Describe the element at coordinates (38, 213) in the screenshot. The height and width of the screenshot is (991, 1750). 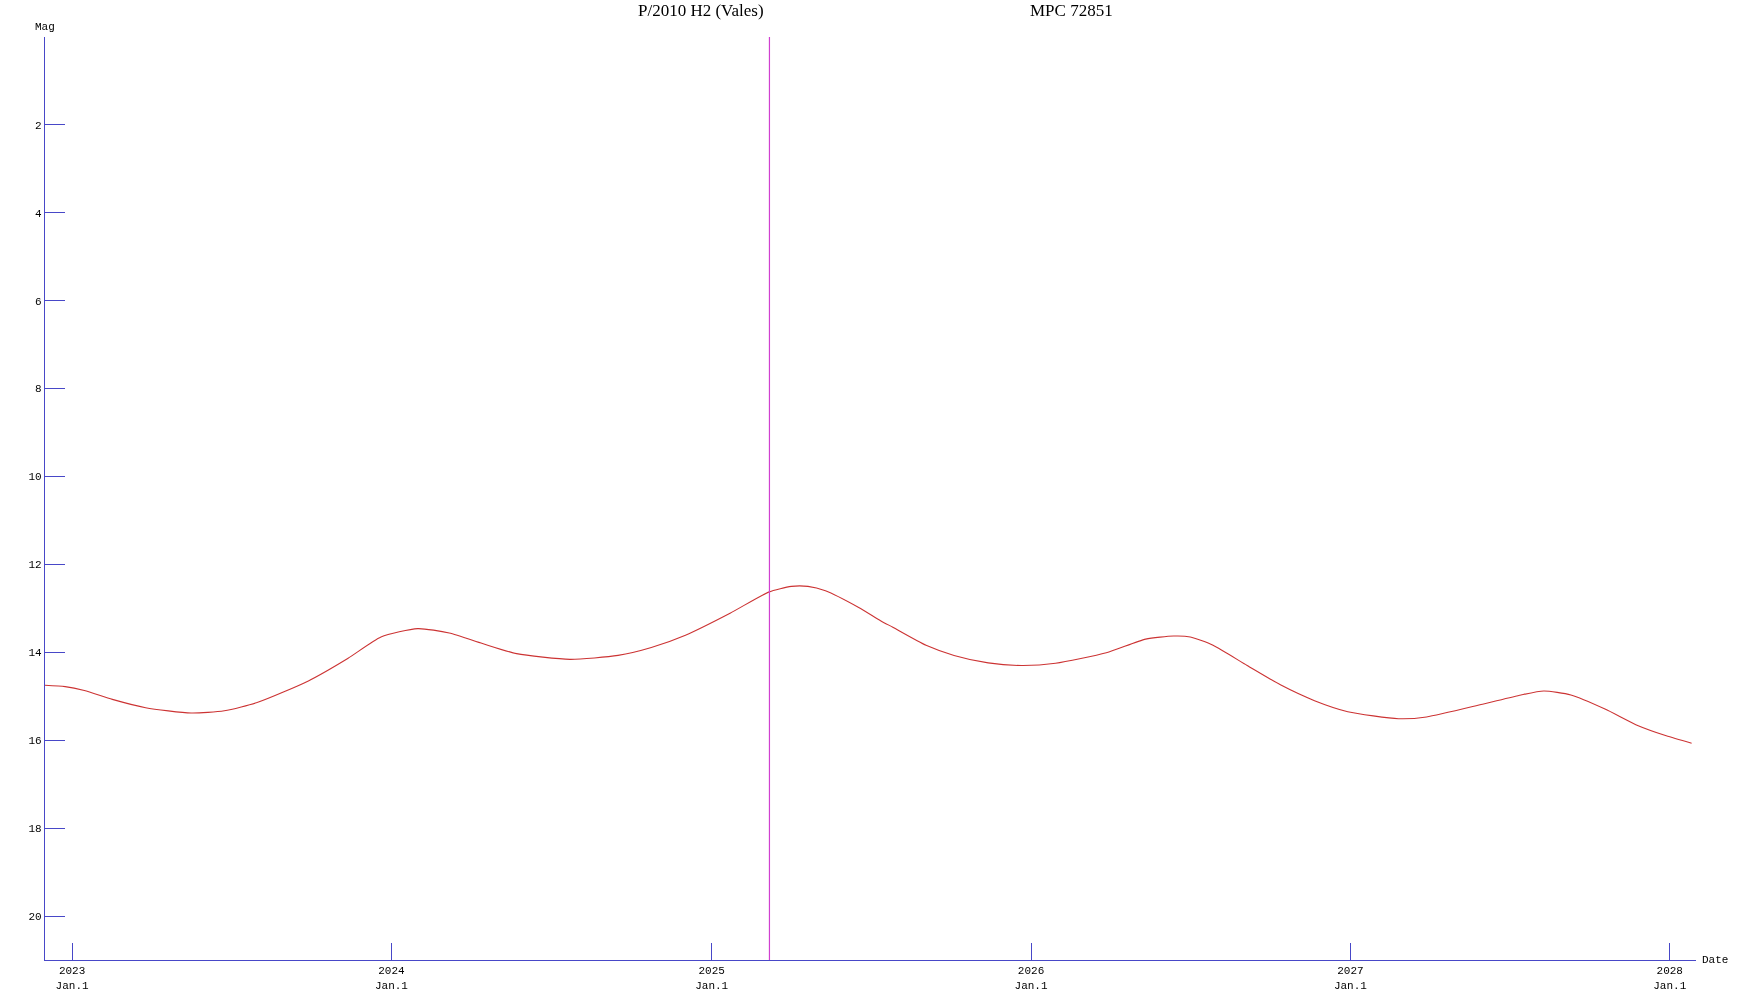
I see `y-tick-label: 4` at that location.